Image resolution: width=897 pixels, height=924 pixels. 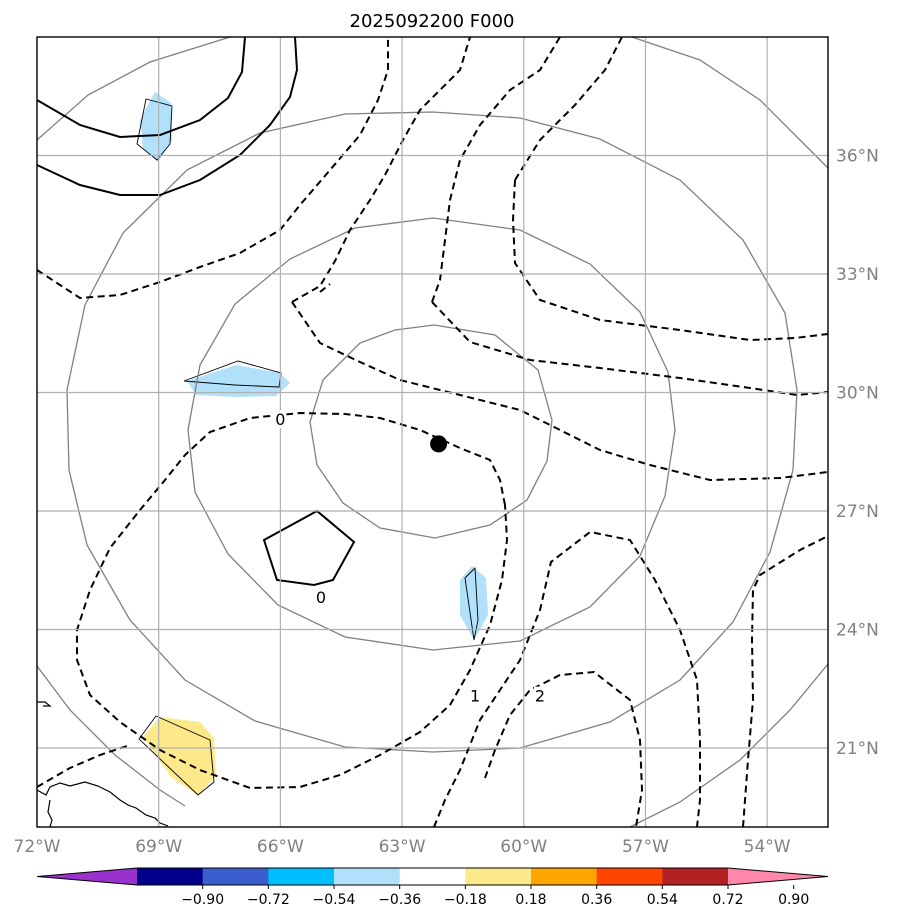 What do you see at coordinates (156, 127) in the screenshot?
I see `negative-anomaly-patch-north` at bounding box center [156, 127].